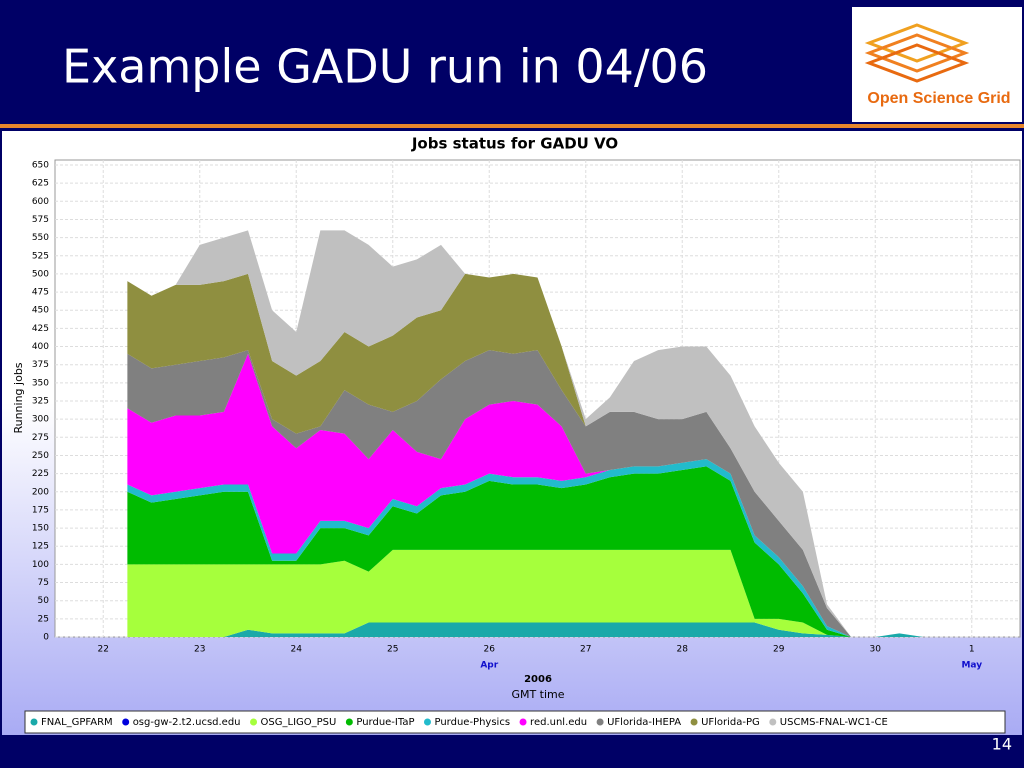 This screenshot has width=1024, height=768. What do you see at coordinates (514, 144) in the screenshot?
I see `chart-title: Jobs status for GADU VO` at bounding box center [514, 144].